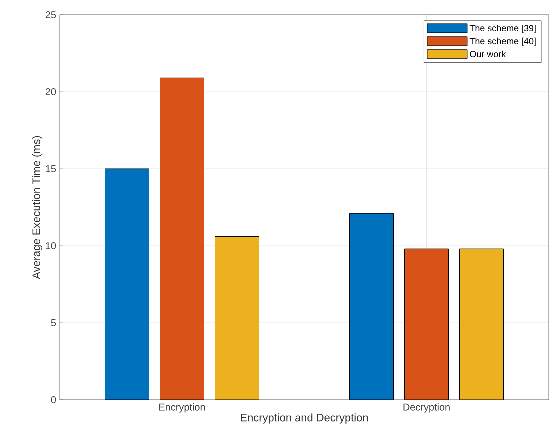 The width and height of the screenshot is (553, 447). Describe the element at coordinates (37, 208) in the screenshot. I see `y-axis-title: Average Execution Time (ms)` at that location.